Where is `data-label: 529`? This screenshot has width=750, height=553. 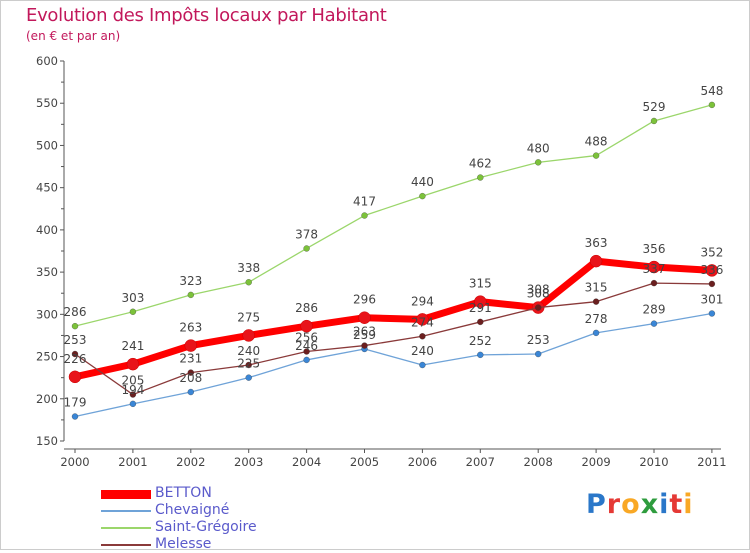 data-label: 529 is located at coordinates (654, 107).